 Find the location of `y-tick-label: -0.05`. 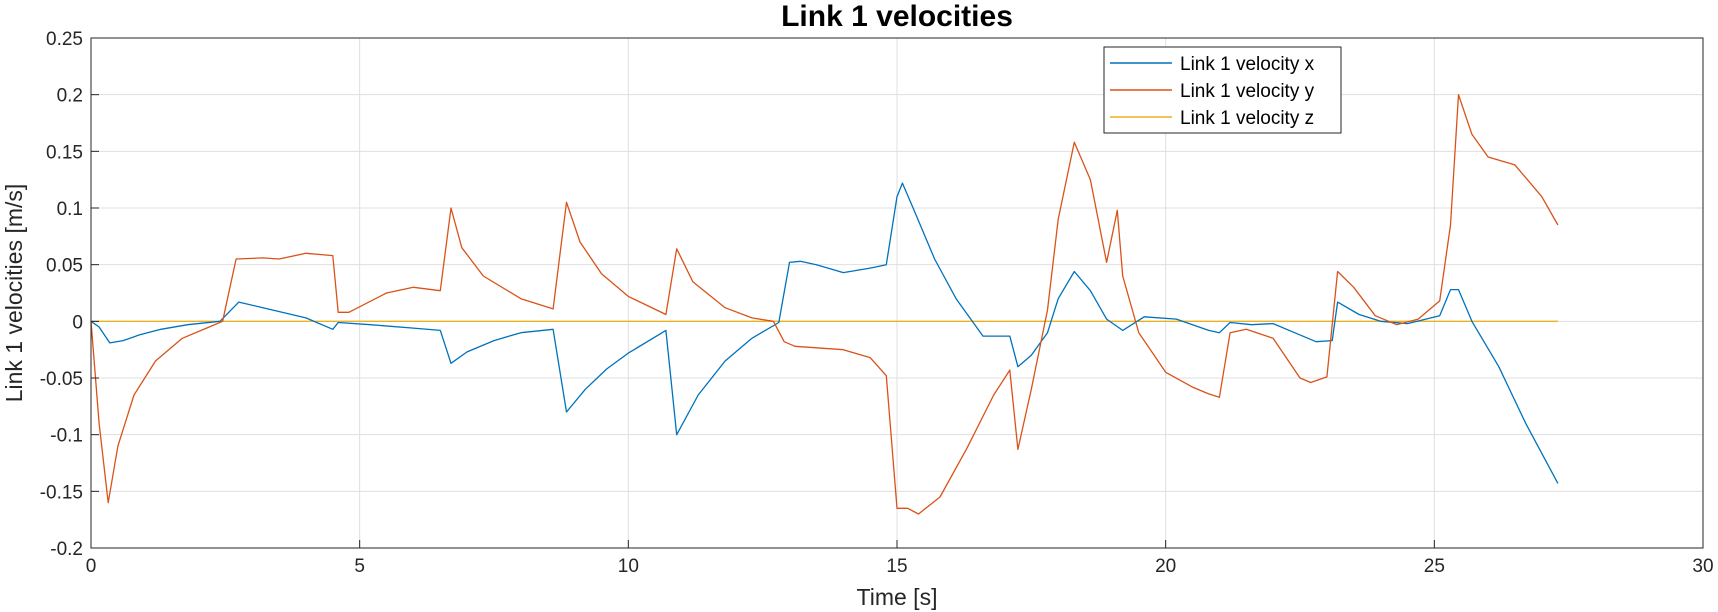

y-tick-label: -0.05 is located at coordinates (61, 379).